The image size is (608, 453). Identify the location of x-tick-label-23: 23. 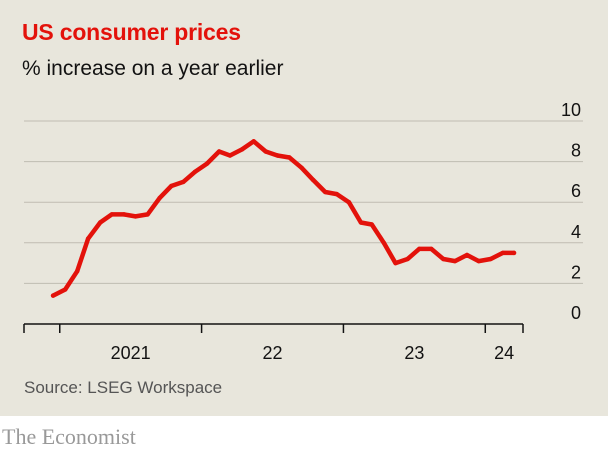
(414, 353).